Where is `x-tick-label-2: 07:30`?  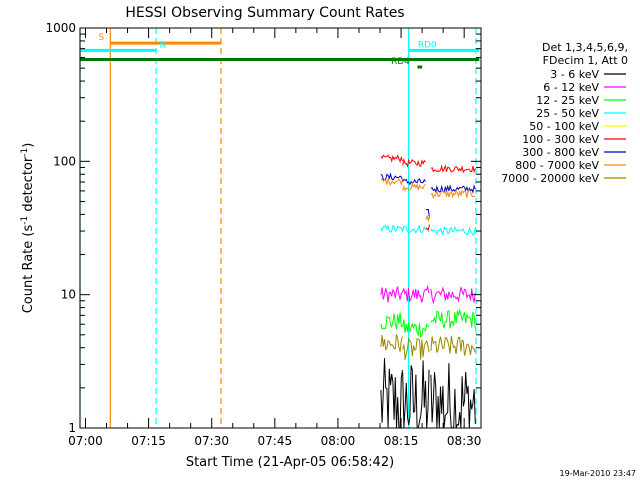
x-tick-label-2: 07:30 is located at coordinates (211, 441).